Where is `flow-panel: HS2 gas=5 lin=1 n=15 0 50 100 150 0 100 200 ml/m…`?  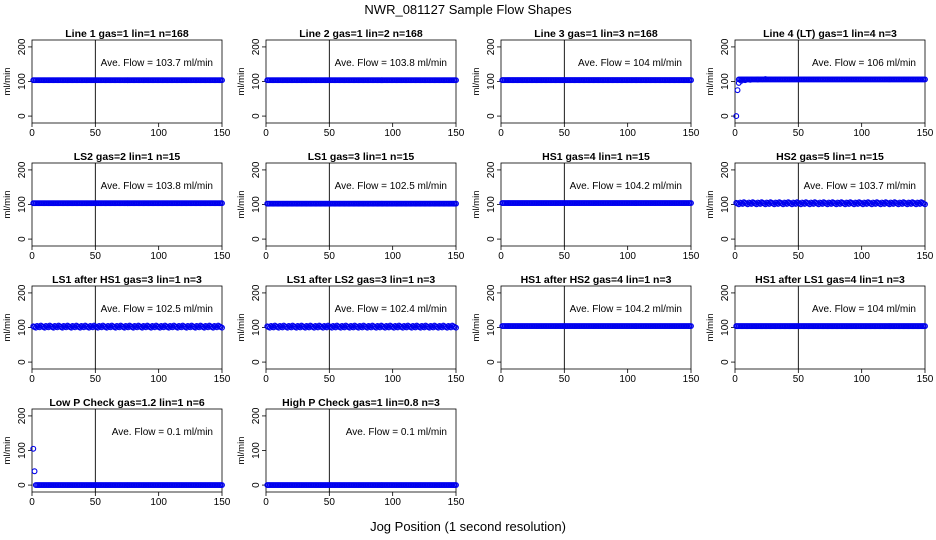
flow-panel: HS2 gas=5 lin=1 n=15 0 50 100 150 0 100 200 ml/m… is located at coordinates (819, 206).